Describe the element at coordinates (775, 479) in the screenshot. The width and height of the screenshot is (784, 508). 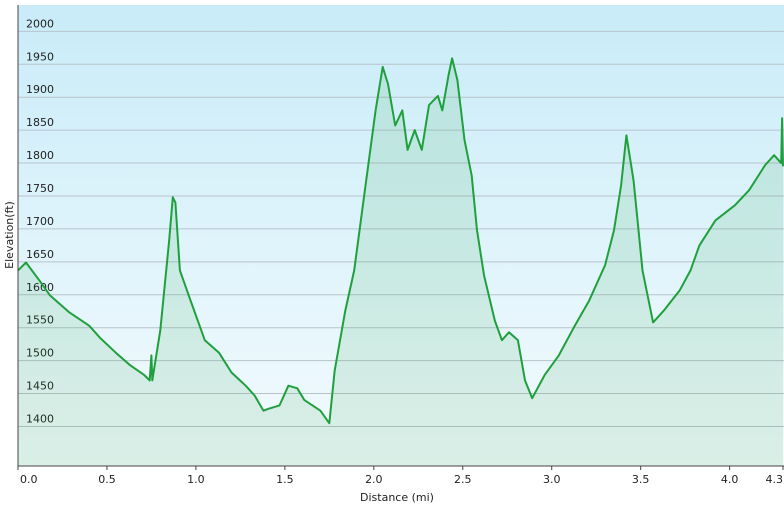
I see `x-tick-label: 4.3` at that location.